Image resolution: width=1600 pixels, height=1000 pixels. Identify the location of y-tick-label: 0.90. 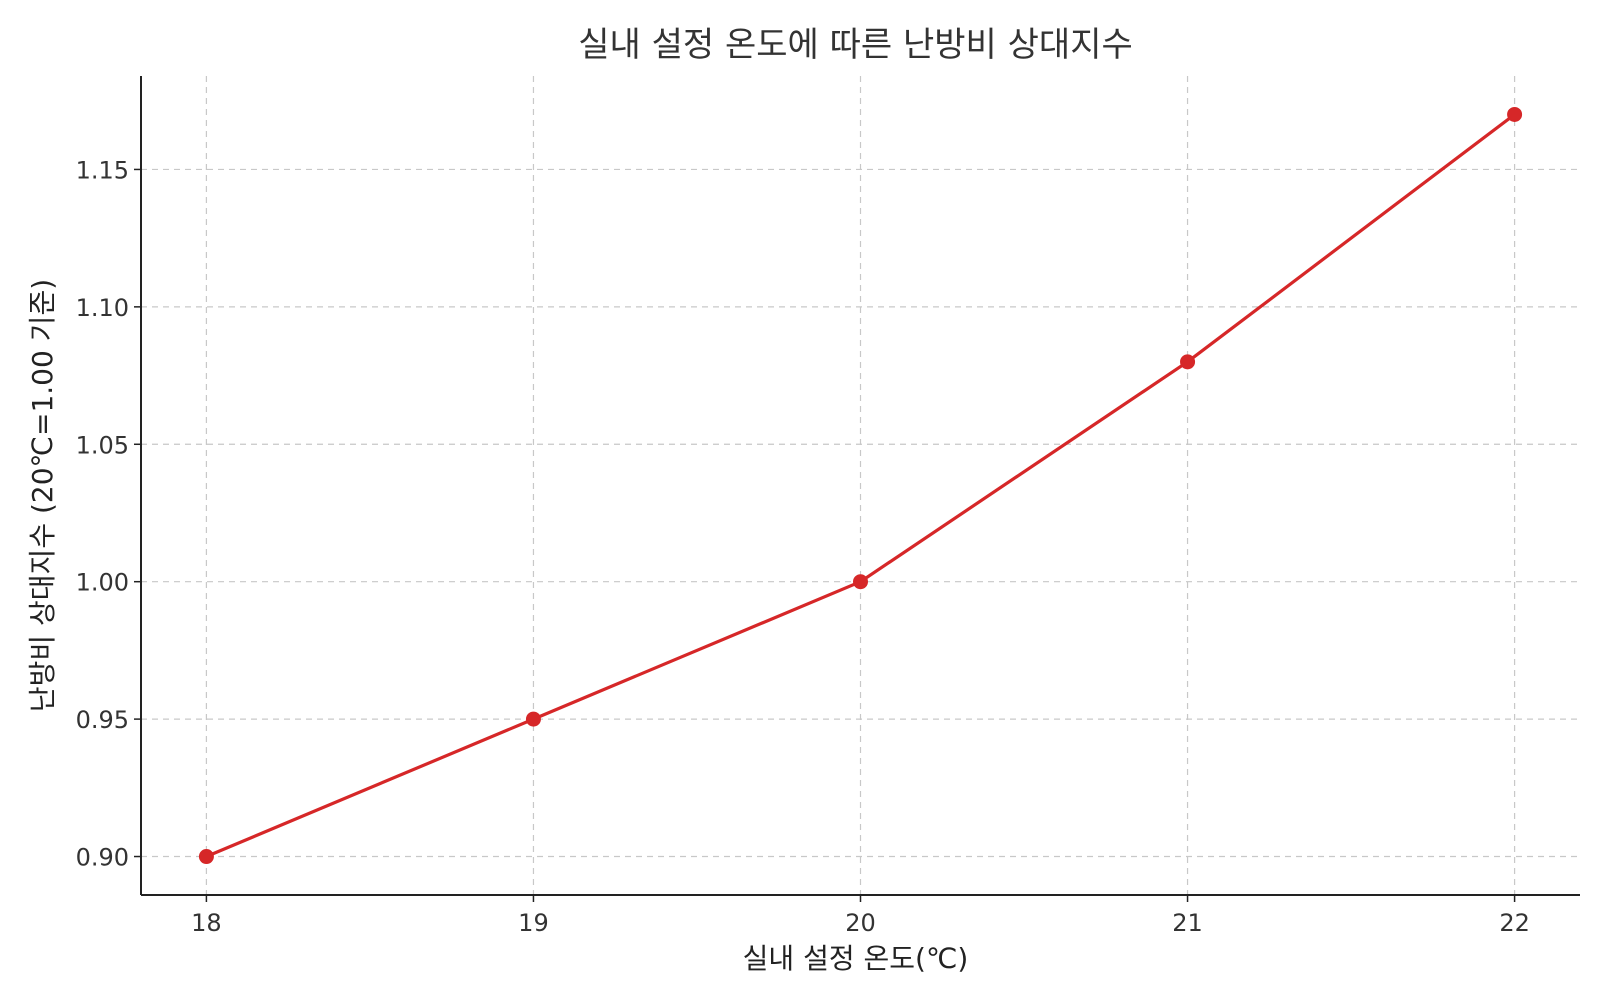
(102, 858).